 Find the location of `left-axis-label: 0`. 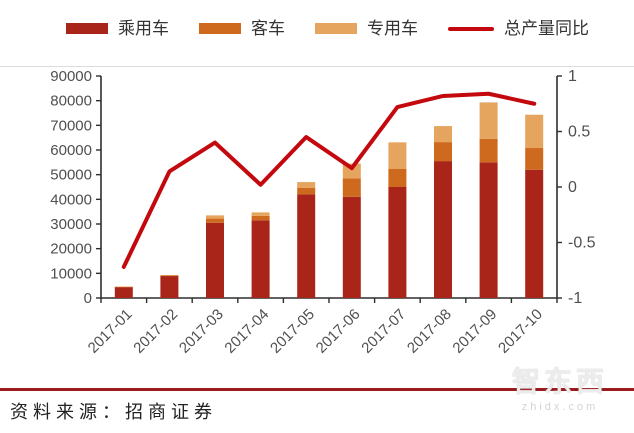

left-axis-label: 0 is located at coordinates (88, 298).